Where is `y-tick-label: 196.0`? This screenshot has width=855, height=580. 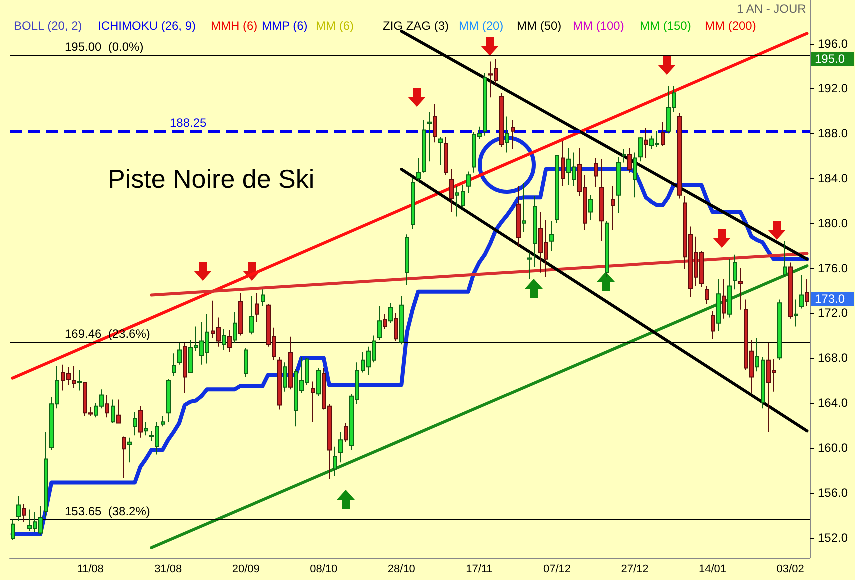 y-tick-label: 196.0 is located at coordinates (833, 43).